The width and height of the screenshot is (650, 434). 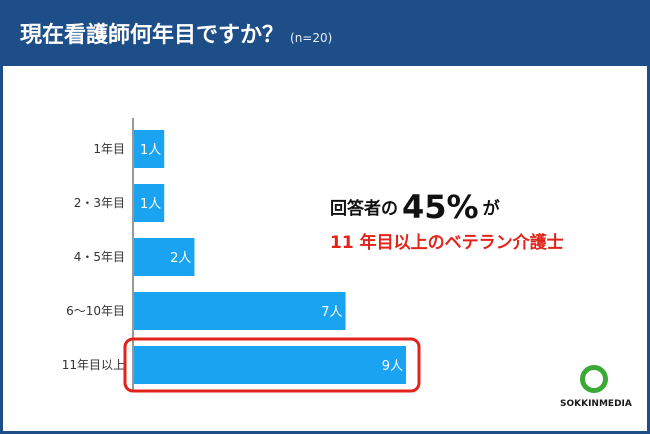 What do you see at coordinates (93, 365) in the screenshot?
I see `category-label: 11年目以上` at bounding box center [93, 365].